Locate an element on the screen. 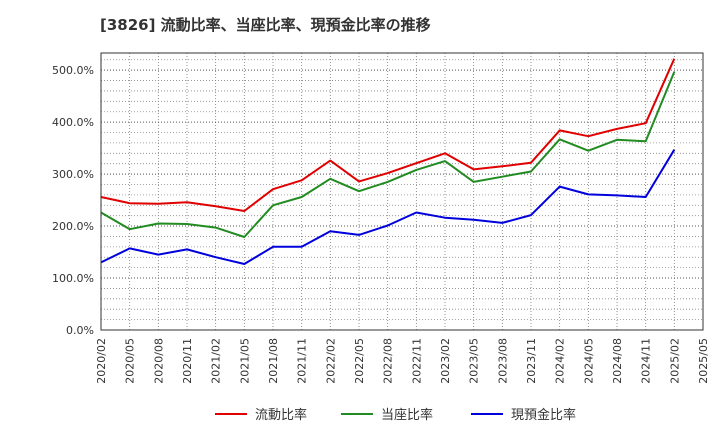  x-tick-label: 2024/05 is located at coordinates (588, 361).